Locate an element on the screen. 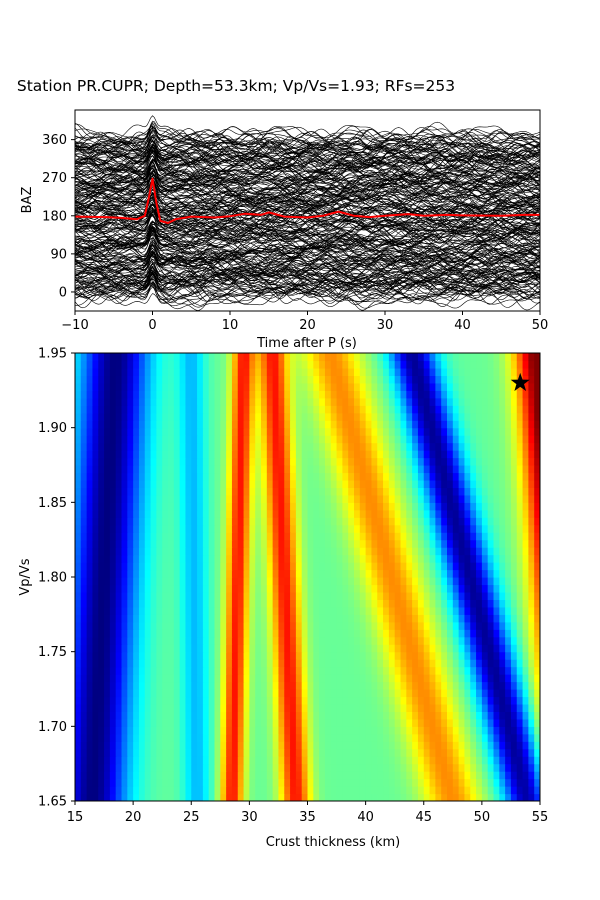 The width and height of the screenshot is (600, 900). rf-x-tick-label: 30 is located at coordinates (385, 325).